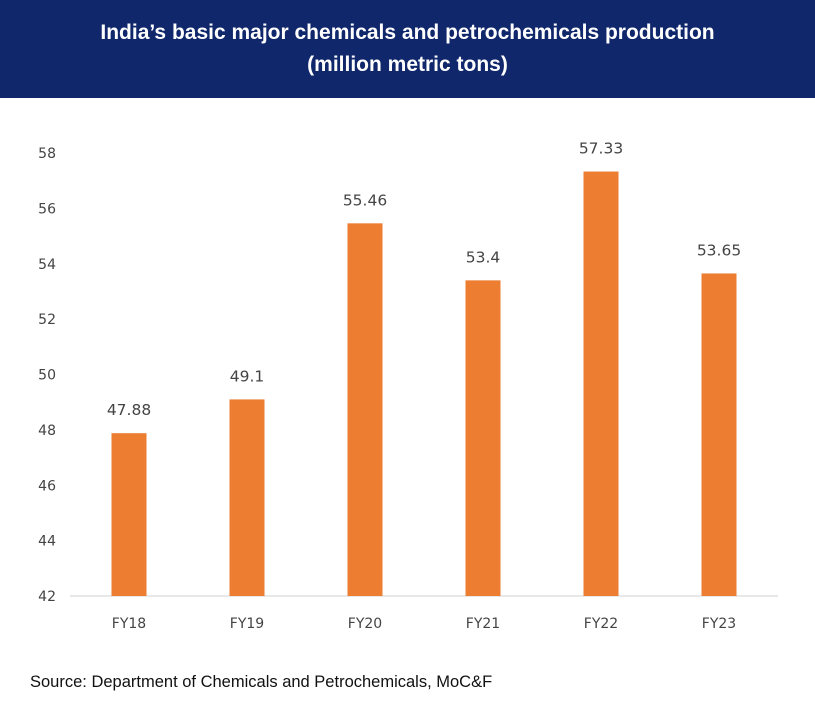 The width and height of the screenshot is (815, 713). I want to click on x-tick-label: FY22, so click(601, 624).